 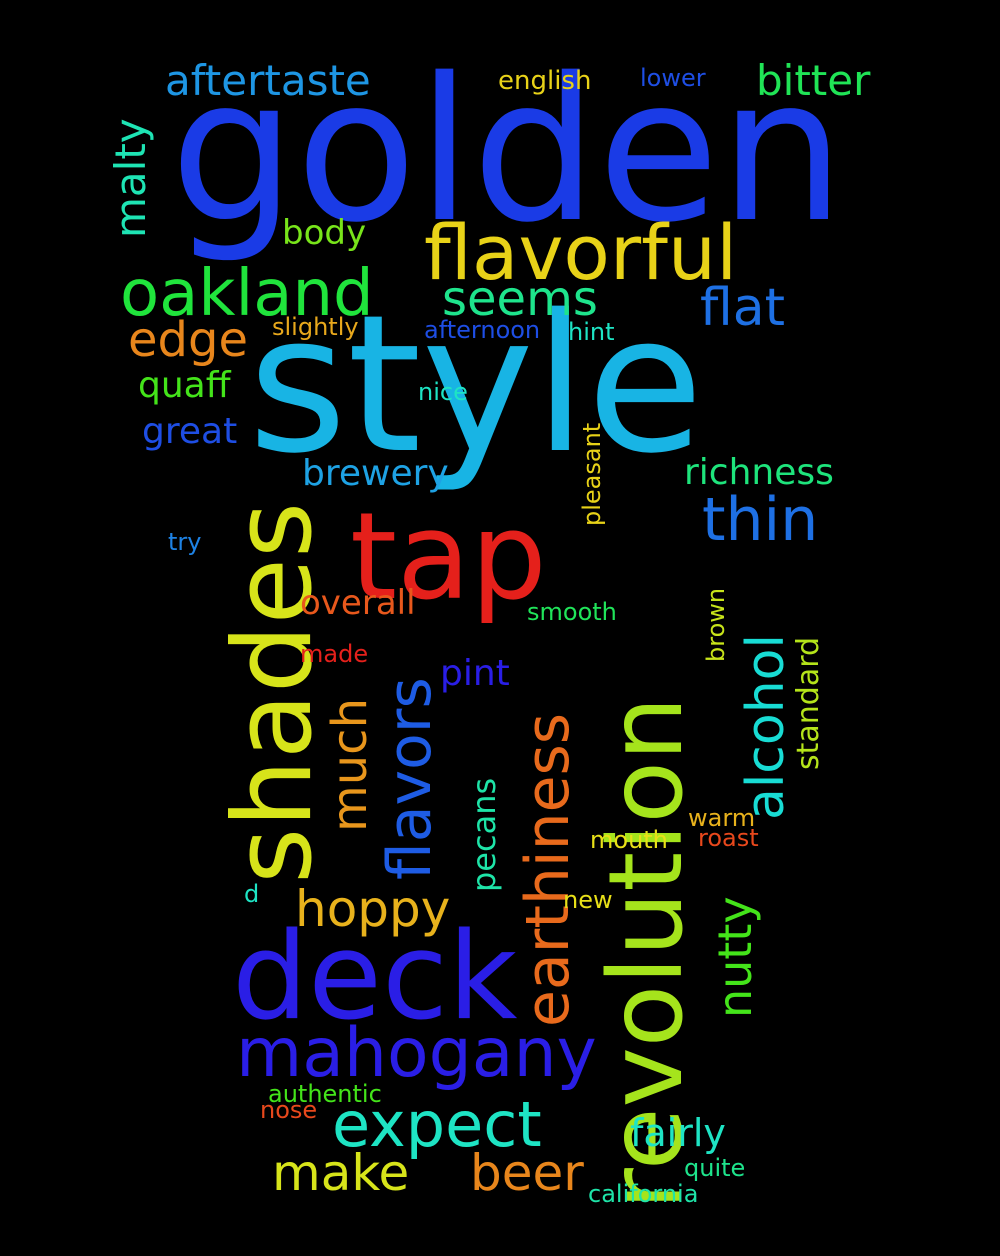 What do you see at coordinates (735, 957) in the screenshot?
I see `word-nutty: nutty` at bounding box center [735, 957].